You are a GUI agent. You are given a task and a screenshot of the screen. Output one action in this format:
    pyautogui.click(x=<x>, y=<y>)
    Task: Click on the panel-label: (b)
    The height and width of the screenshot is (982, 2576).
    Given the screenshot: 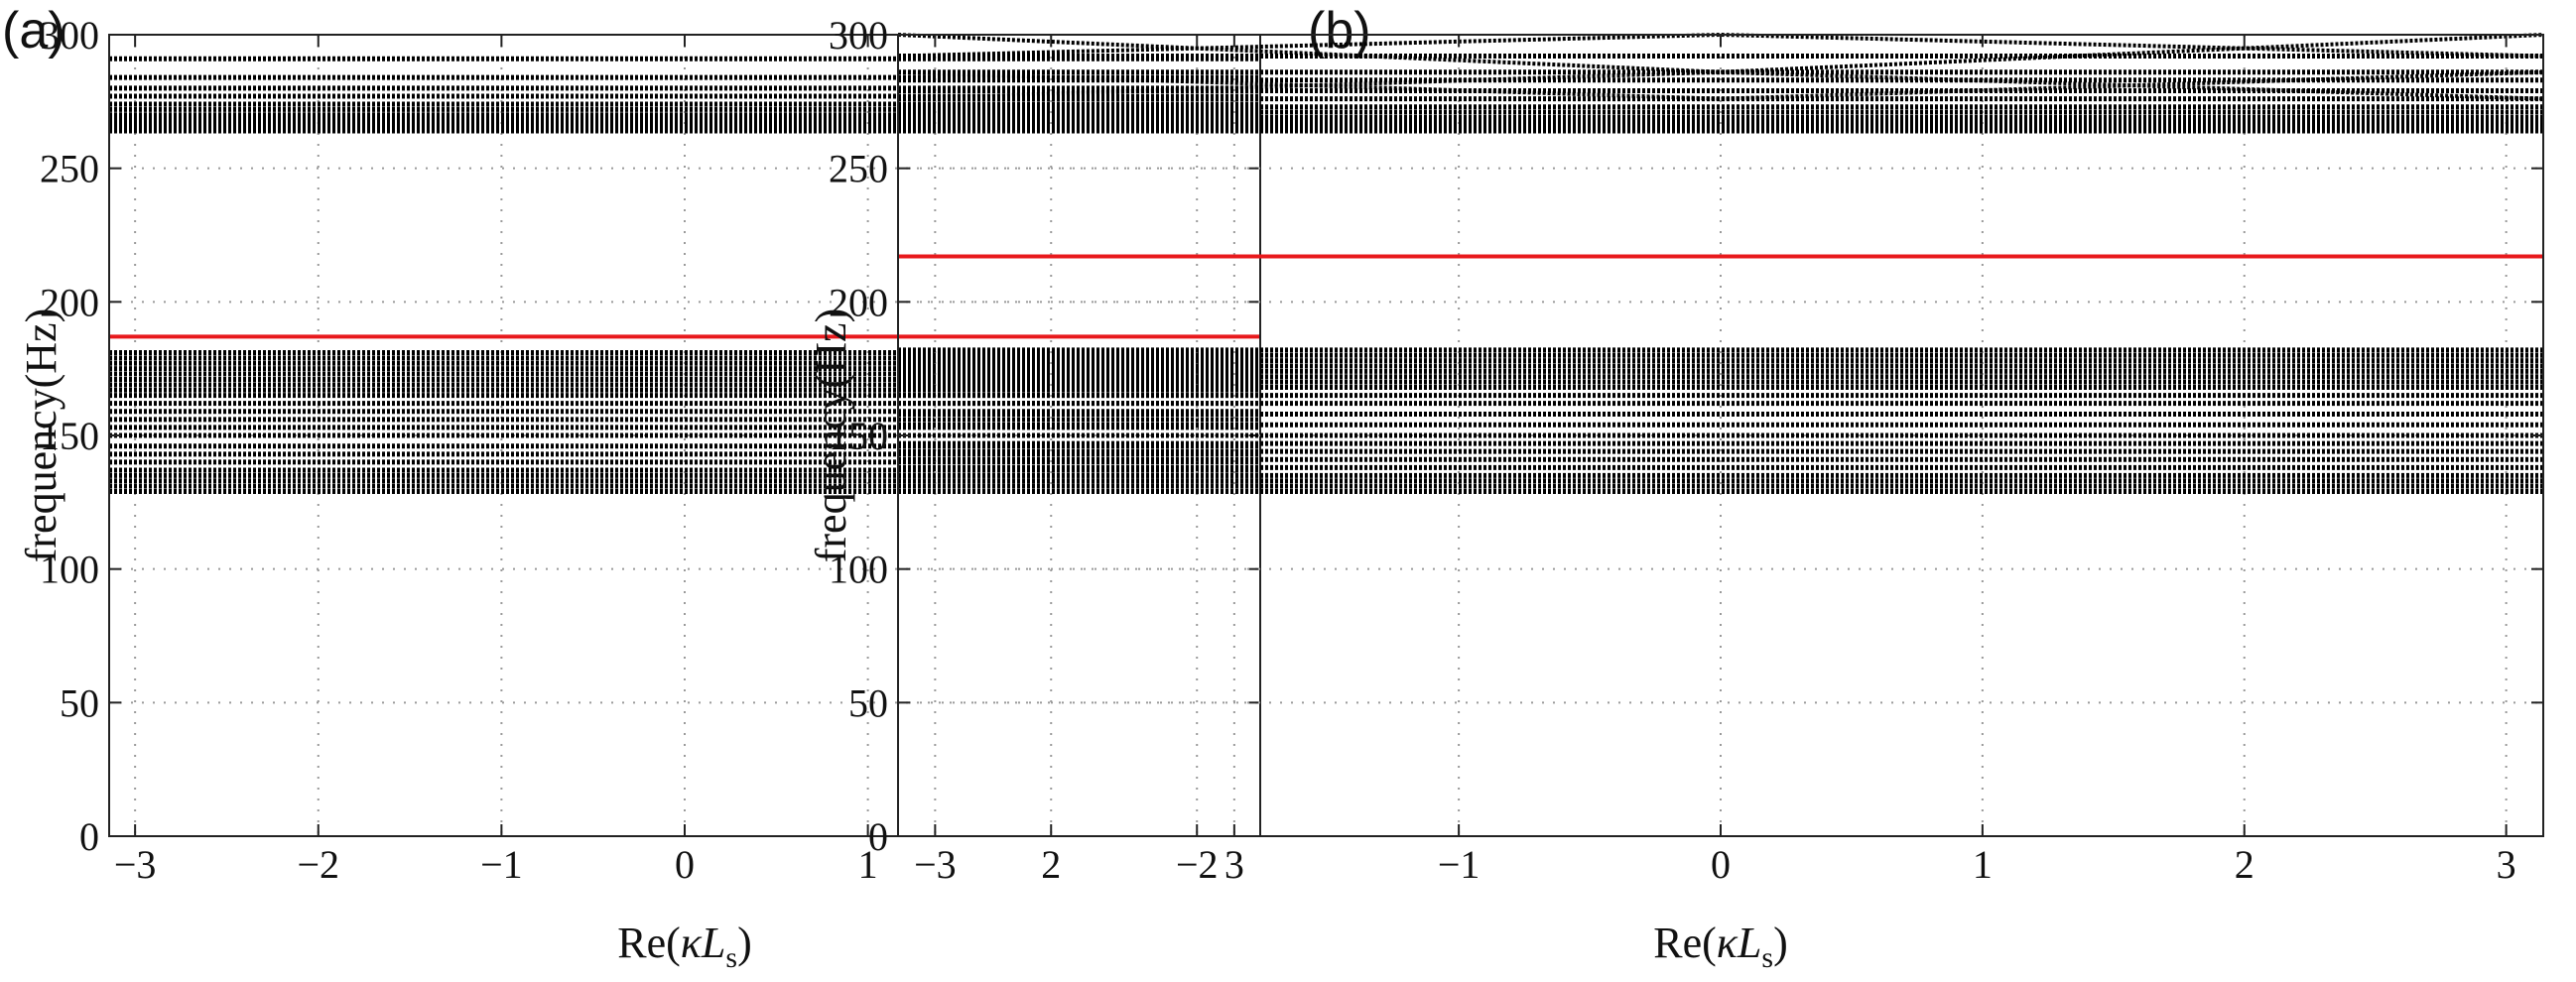 What is the action you would take?
    pyautogui.click(x=1340, y=31)
    